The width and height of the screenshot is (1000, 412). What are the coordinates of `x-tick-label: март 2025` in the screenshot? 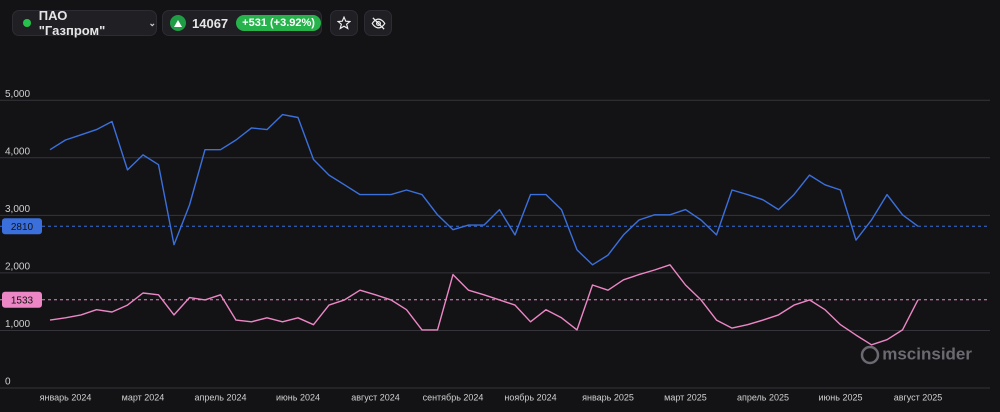 It's located at (685, 397).